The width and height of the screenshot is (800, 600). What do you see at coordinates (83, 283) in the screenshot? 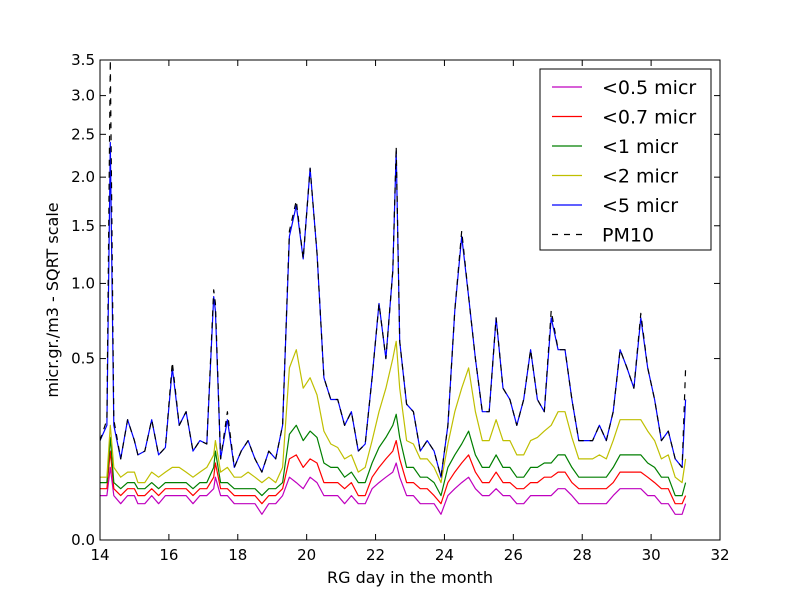
I see `y-tick-label: 1.0` at bounding box center [83, 283].